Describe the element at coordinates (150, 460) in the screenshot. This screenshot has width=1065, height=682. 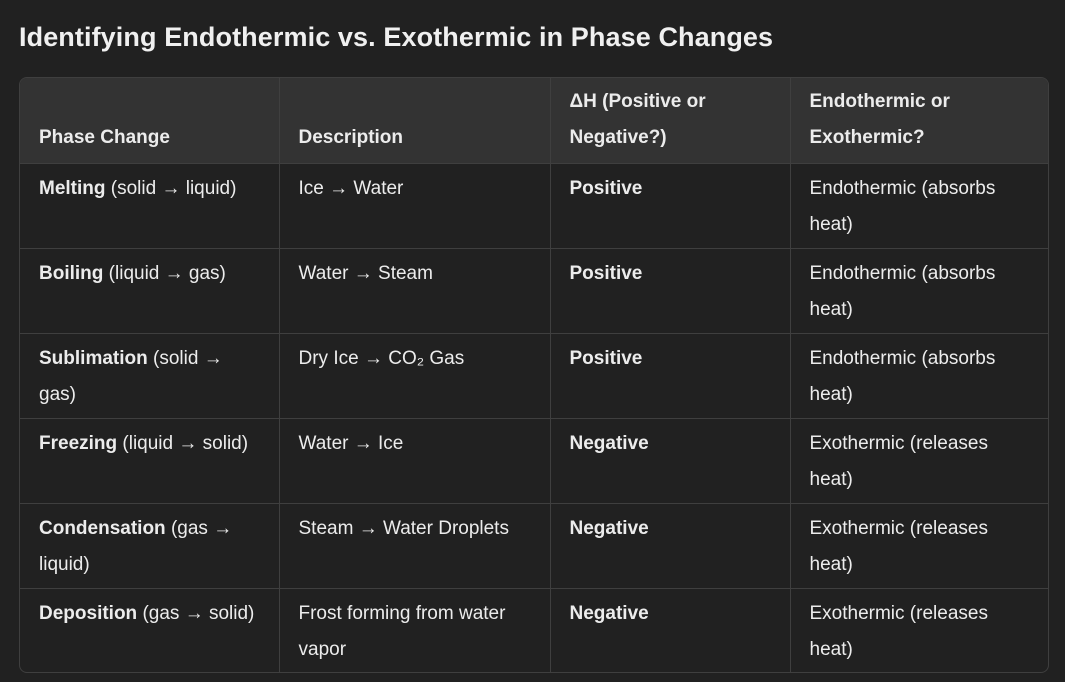
I see `phase-change-cell: Freezing (liquid → solid)` at that location.